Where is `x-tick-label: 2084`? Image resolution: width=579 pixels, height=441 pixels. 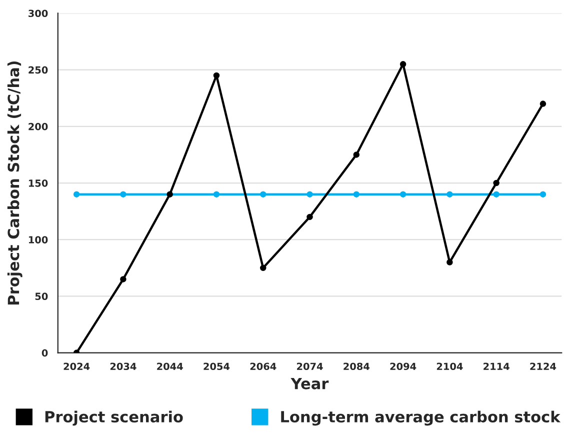
x-tick-label: 2084 is located at coordinates (357, 366).